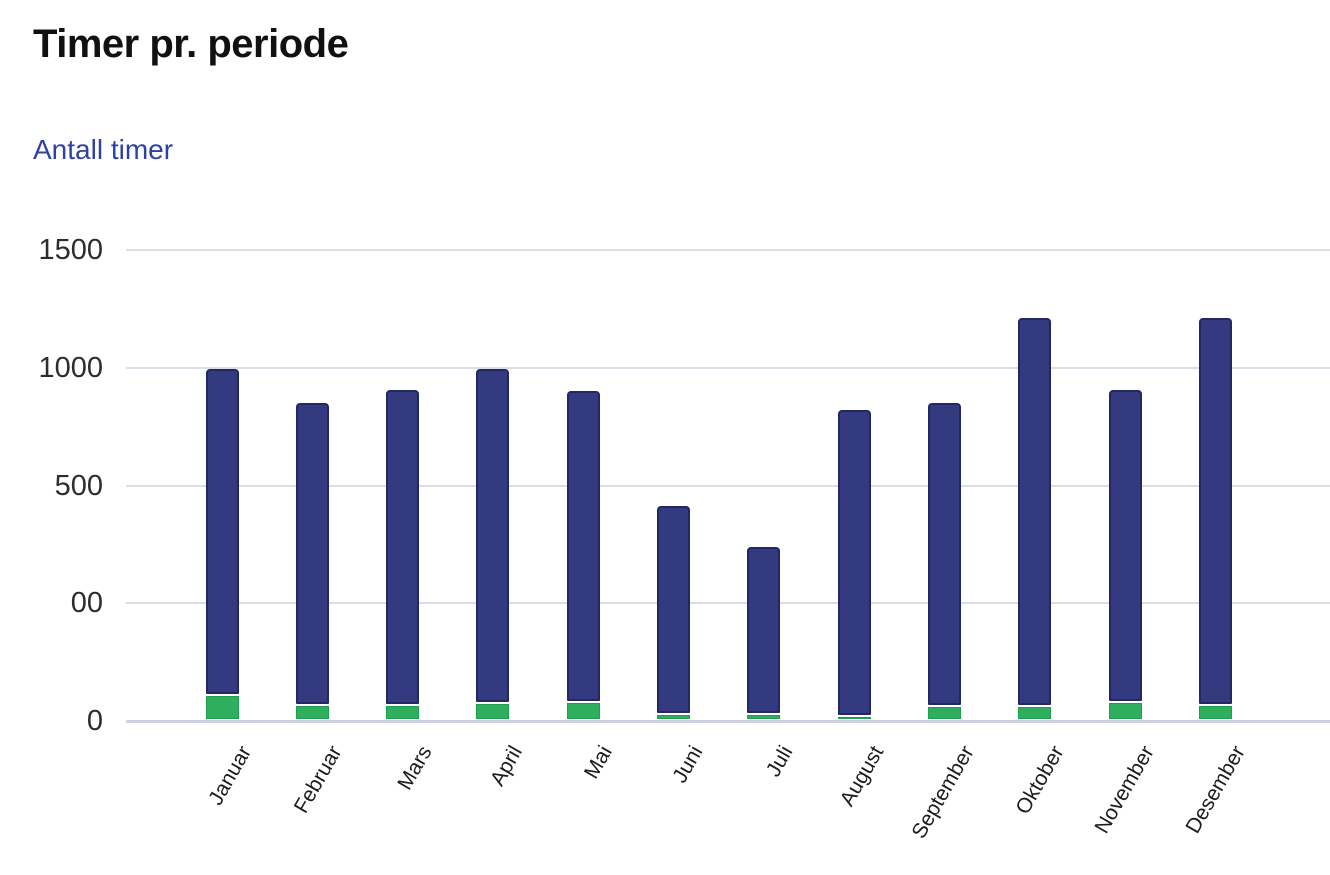 The height and width of the screenshot is (875, 1330). I want to click on bar-desember, so click(1215, 518).